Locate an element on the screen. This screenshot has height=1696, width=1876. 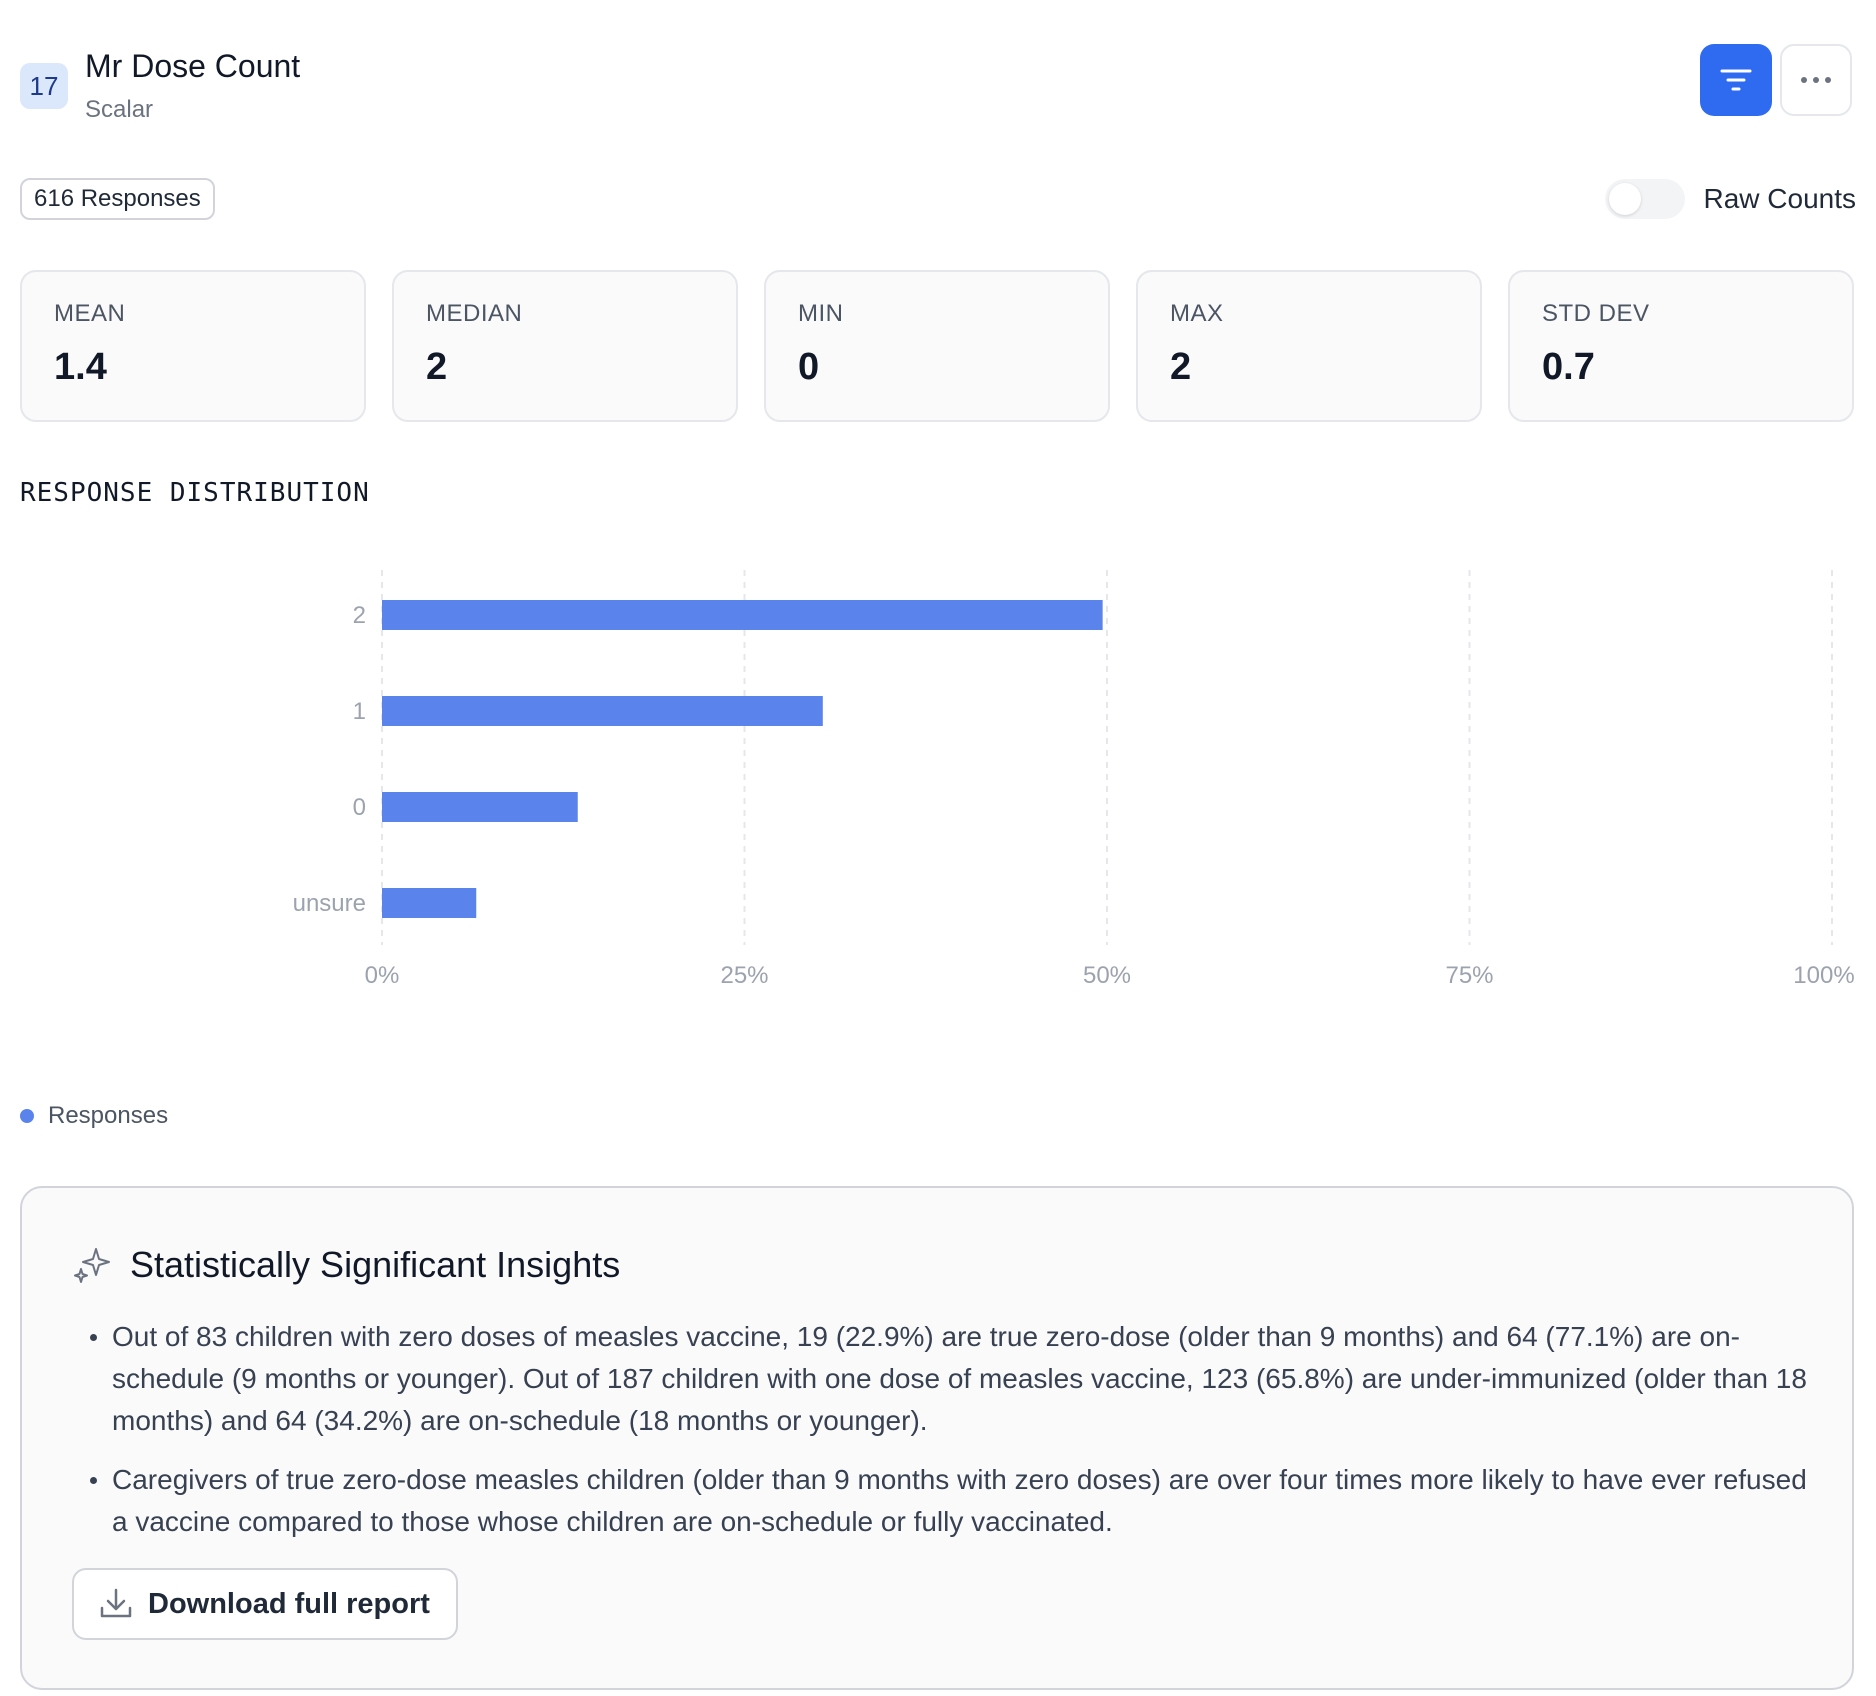
y-category-label: 1 is located at coordinates (359, 711).